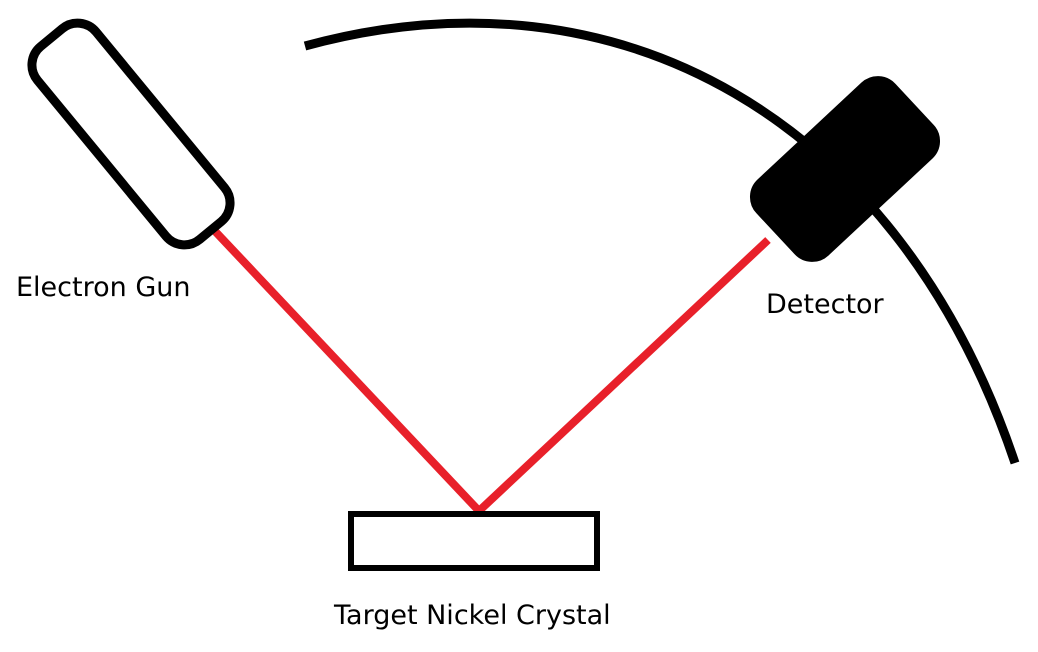 The width and height of the screenshot is (1038, 652). I want to click on electron-gun, so click(131, 134).